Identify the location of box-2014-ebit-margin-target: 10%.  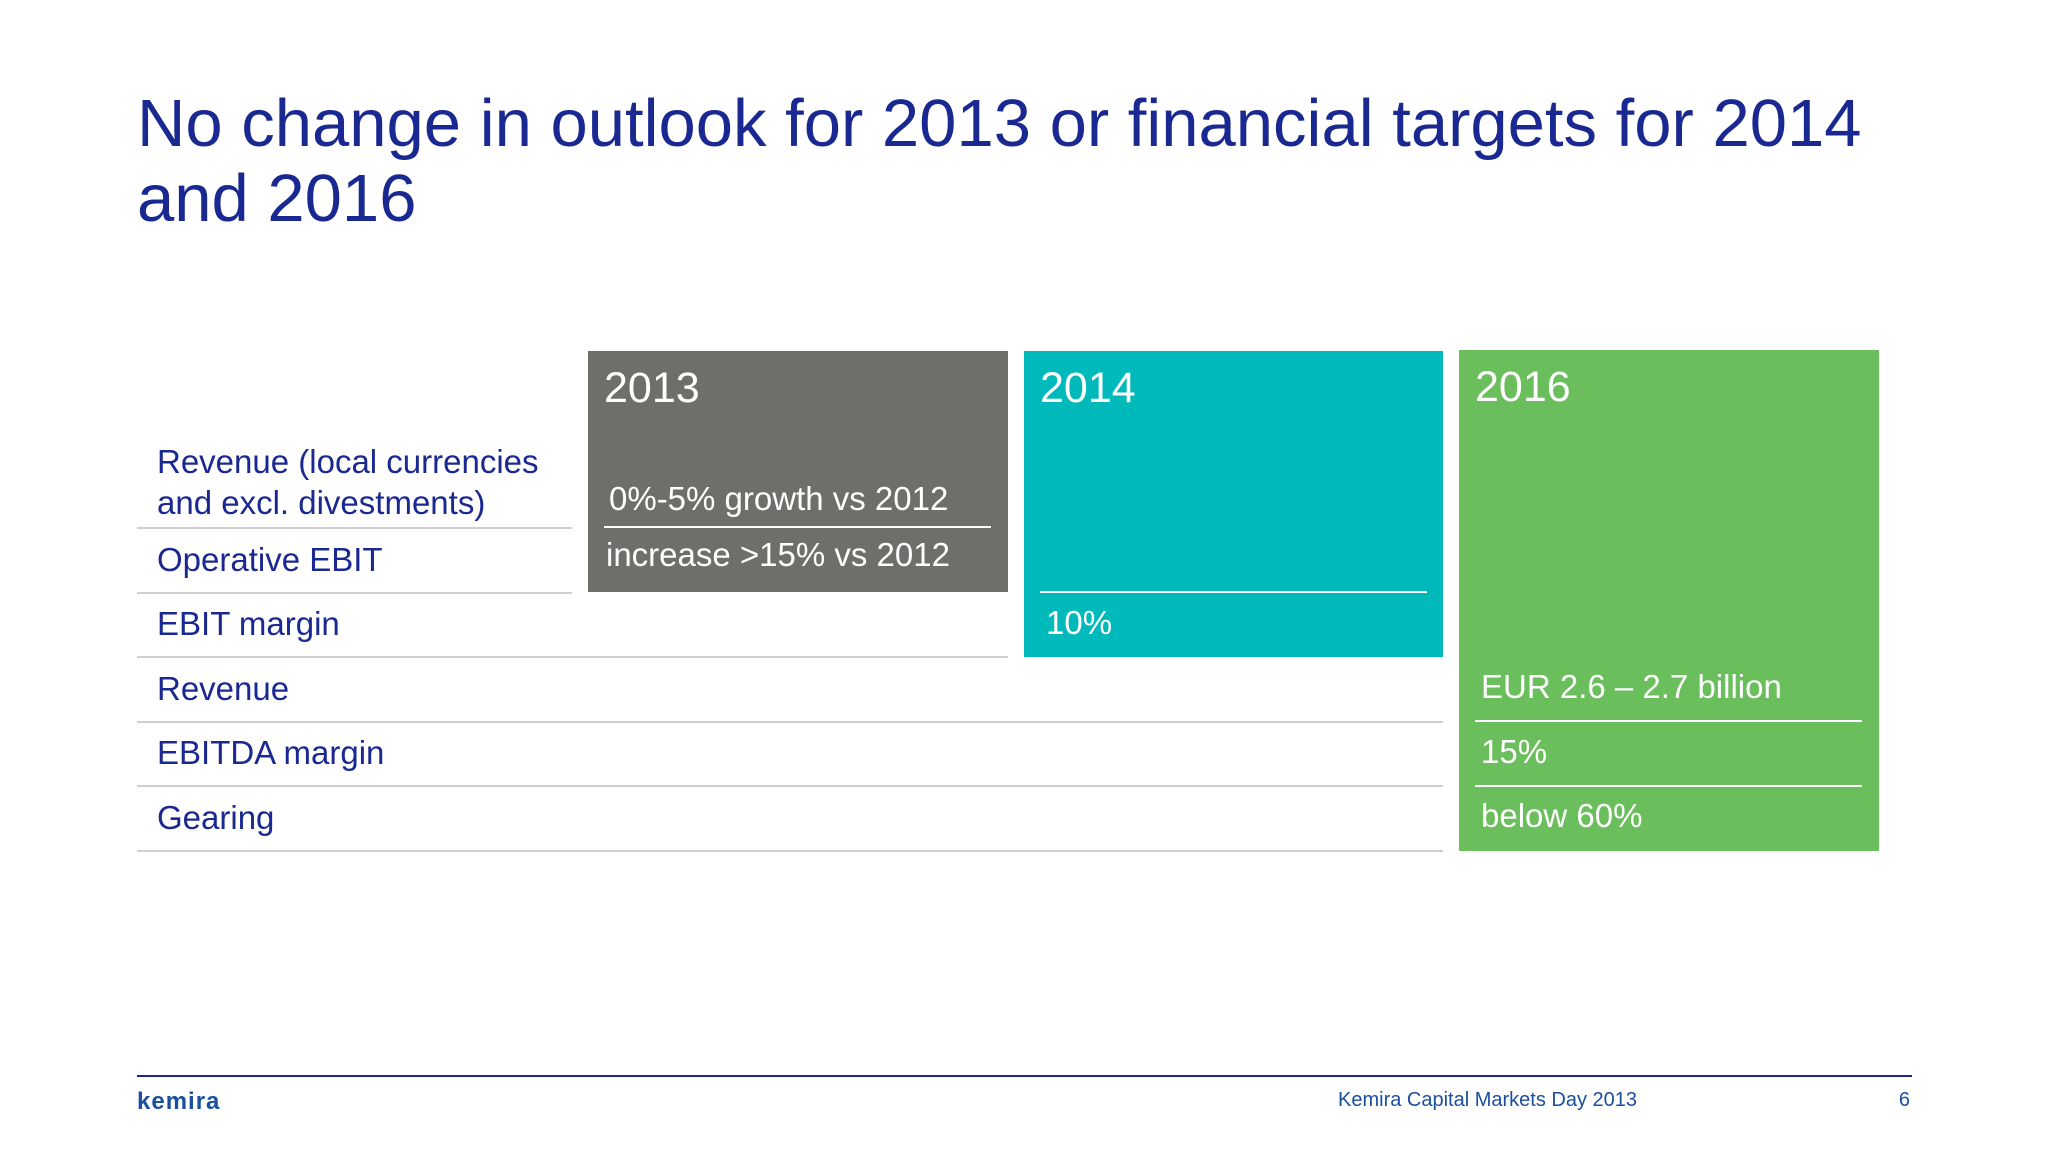
(1079, 622).